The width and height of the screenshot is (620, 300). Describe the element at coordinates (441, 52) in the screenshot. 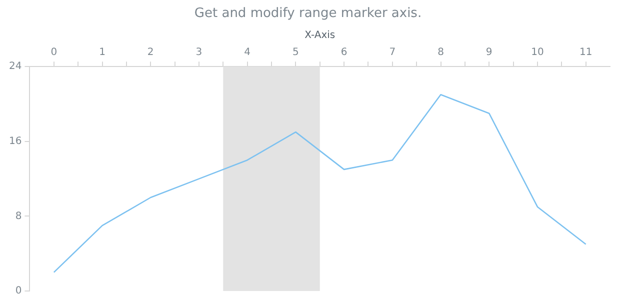

I see `x-tick-label: 8` at that location.